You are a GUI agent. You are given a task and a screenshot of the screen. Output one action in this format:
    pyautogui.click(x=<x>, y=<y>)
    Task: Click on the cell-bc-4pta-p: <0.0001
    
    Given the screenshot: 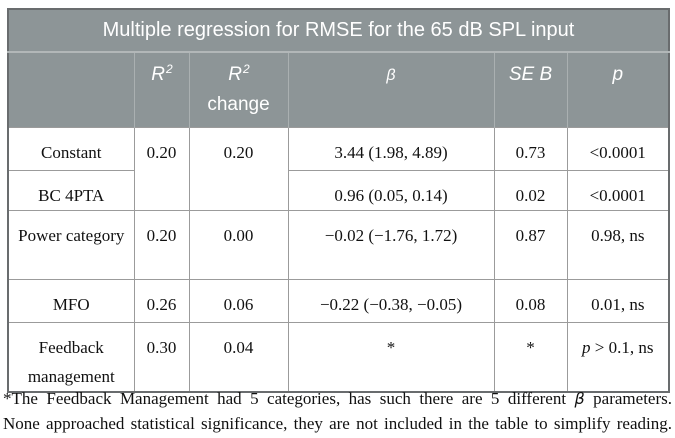 What is the action you would take?
    pyautogui.click(x=618, y=190)
    